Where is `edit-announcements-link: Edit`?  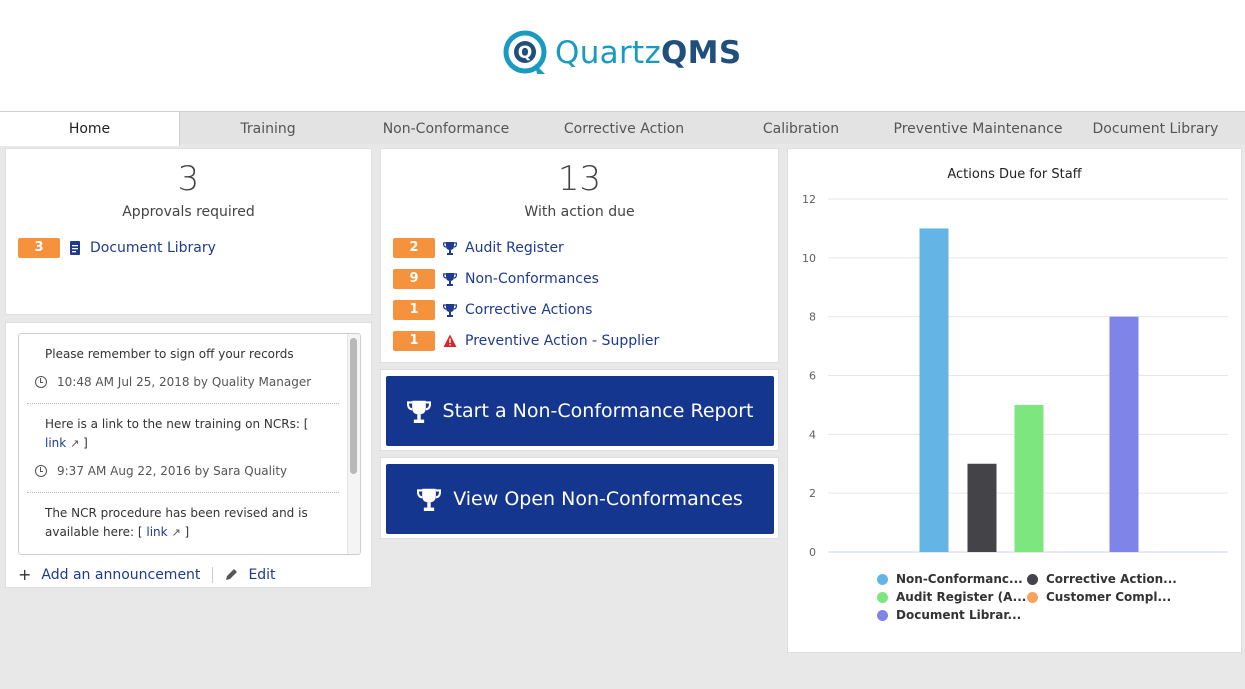
edit-announcements-link: Edit is located at coordinates (262, 574).